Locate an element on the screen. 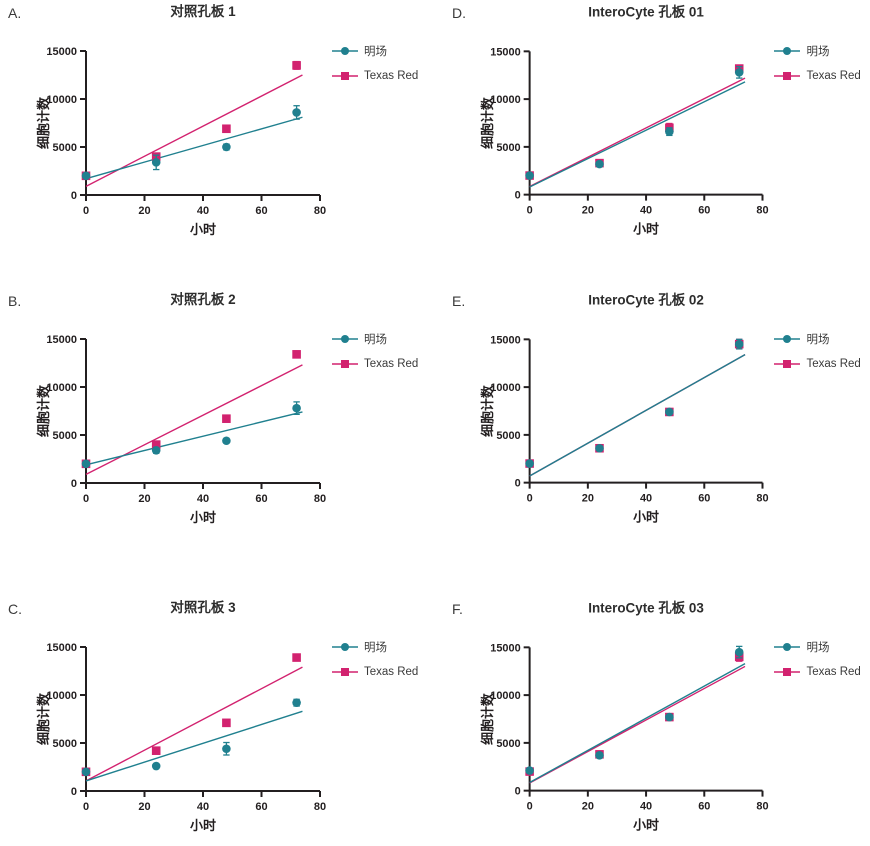 This screenshot has width=870, height=846. axes is located at coordinates (202, 123).